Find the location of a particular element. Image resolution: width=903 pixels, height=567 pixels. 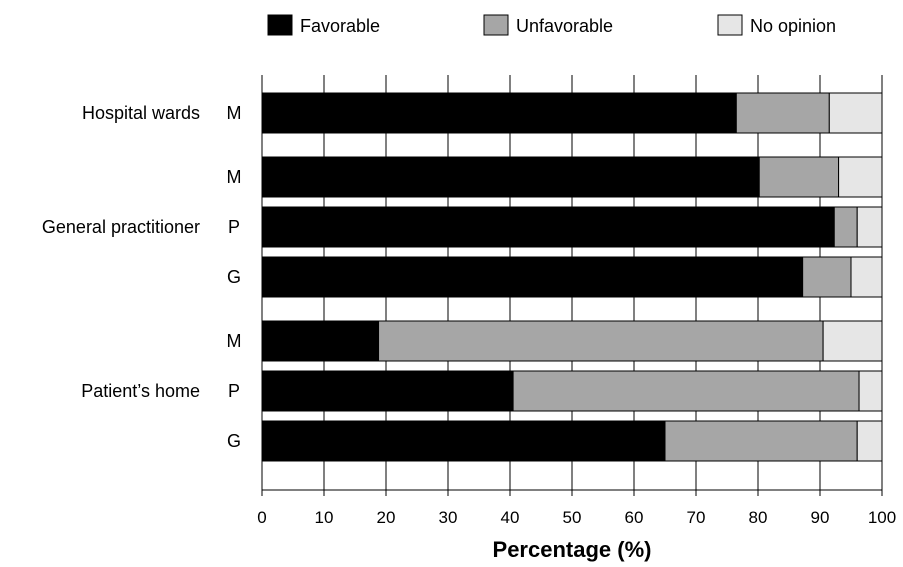

x-axis: 0 10 20 30 40 50 60 70 80 90 100 is located at coordinates (576, 508).